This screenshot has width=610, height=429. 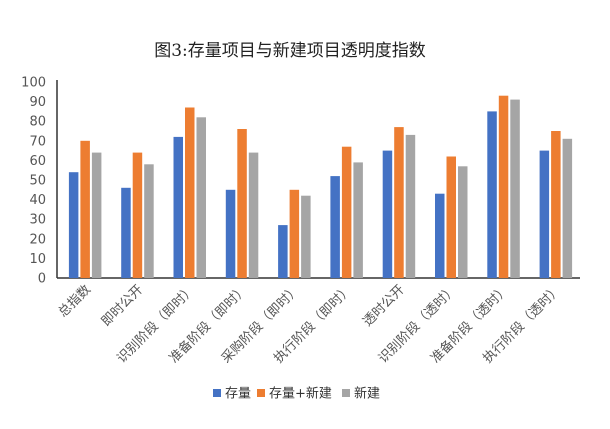 I want to click on legend: 存量 存量+新建 新建, so click(x=296, y=394).